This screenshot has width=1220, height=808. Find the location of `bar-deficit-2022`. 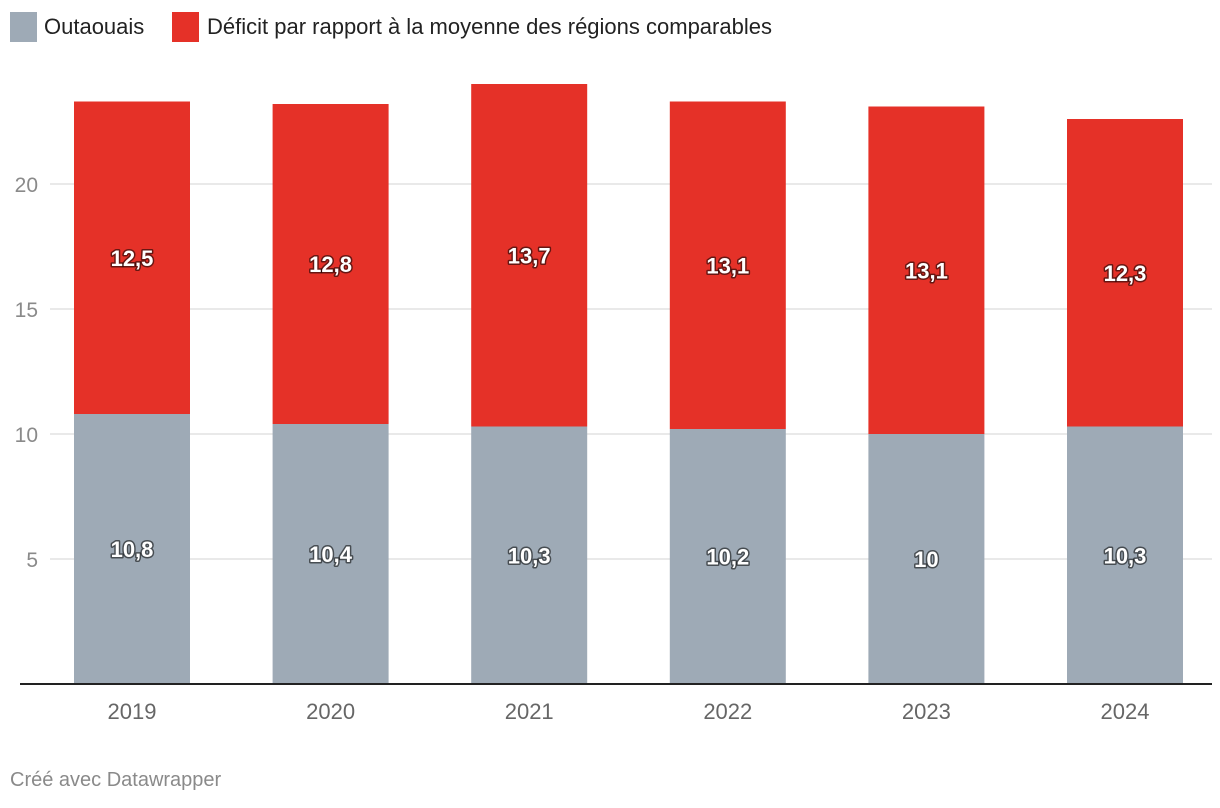

bar-deficit-2022 is located at coordinates (727, 265).